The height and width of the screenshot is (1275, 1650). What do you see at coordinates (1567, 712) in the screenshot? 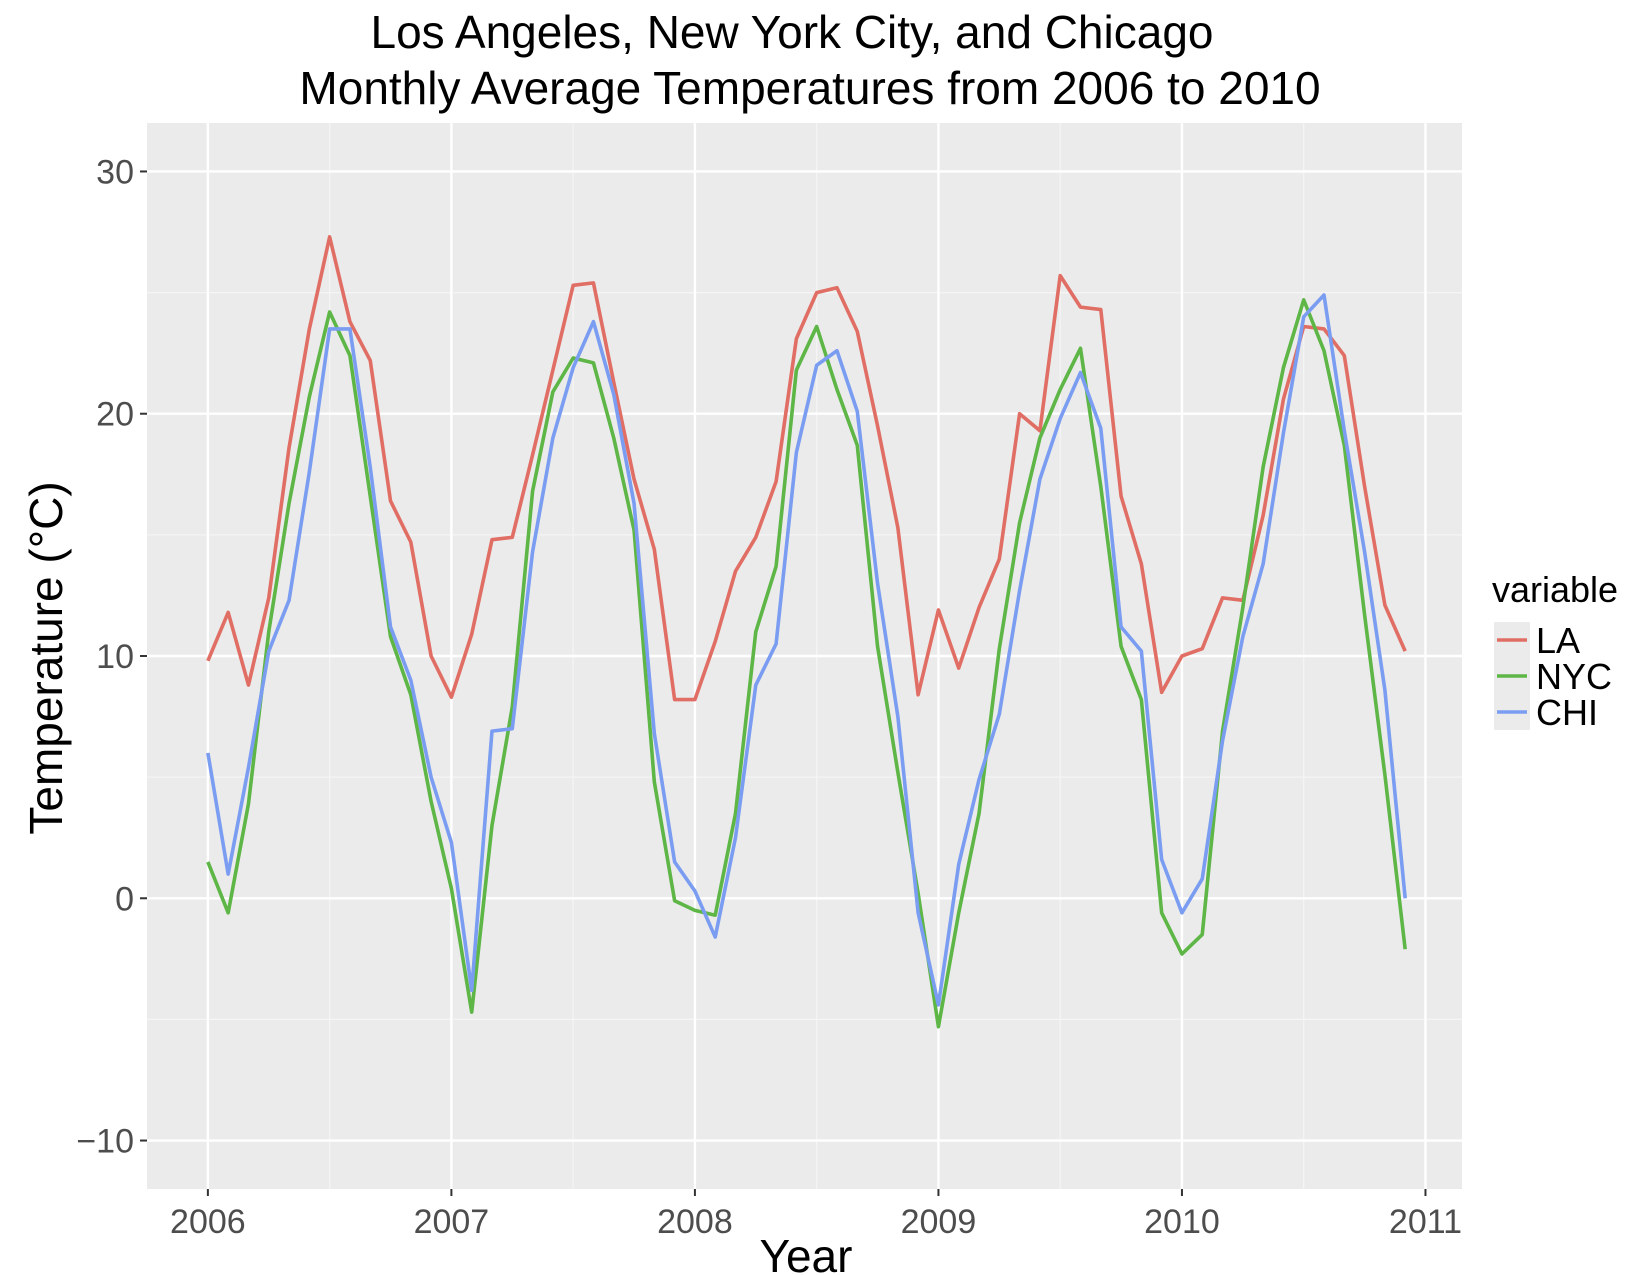
I see `legend-label-chi: CHI` at bounding box center [1567, 712].